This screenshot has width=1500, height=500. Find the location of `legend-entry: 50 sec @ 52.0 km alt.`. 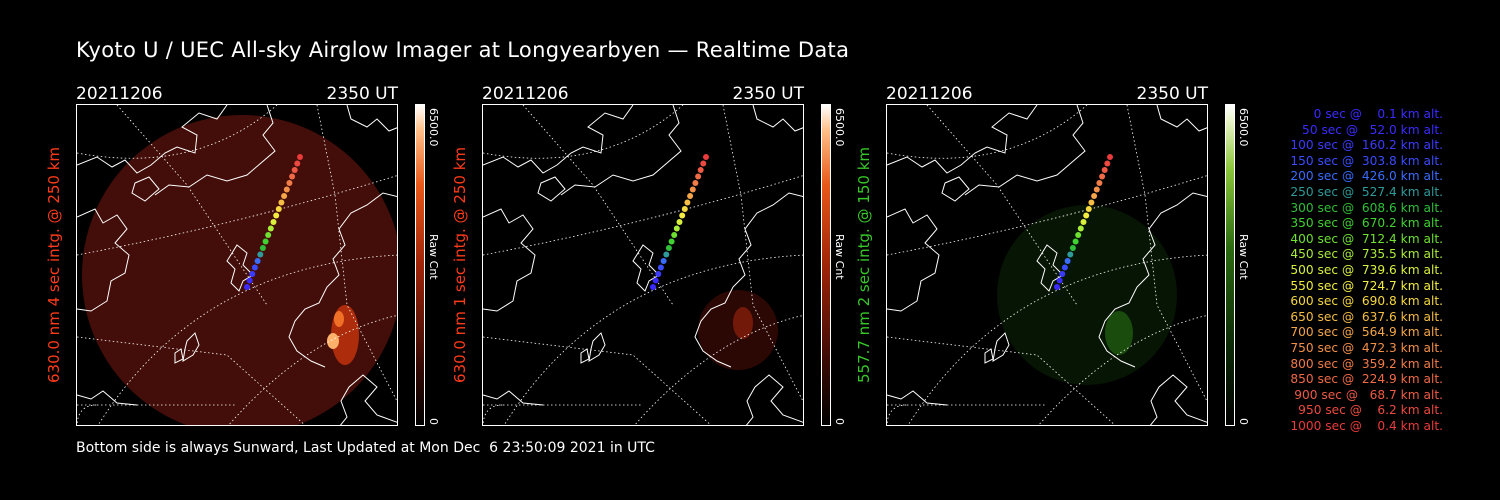

legend-entry: 50 sec @ 52.0 km alt. is located at coordinates (1368, 129).